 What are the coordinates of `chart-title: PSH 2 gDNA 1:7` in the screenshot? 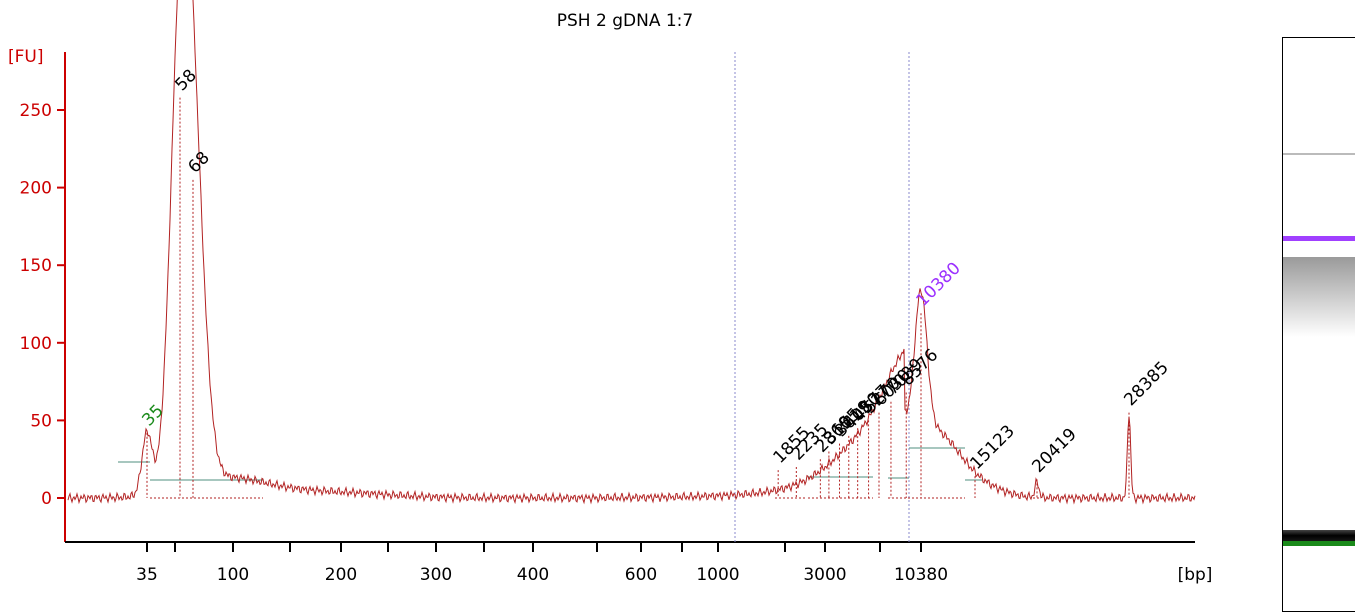 It's located at (625, 21).